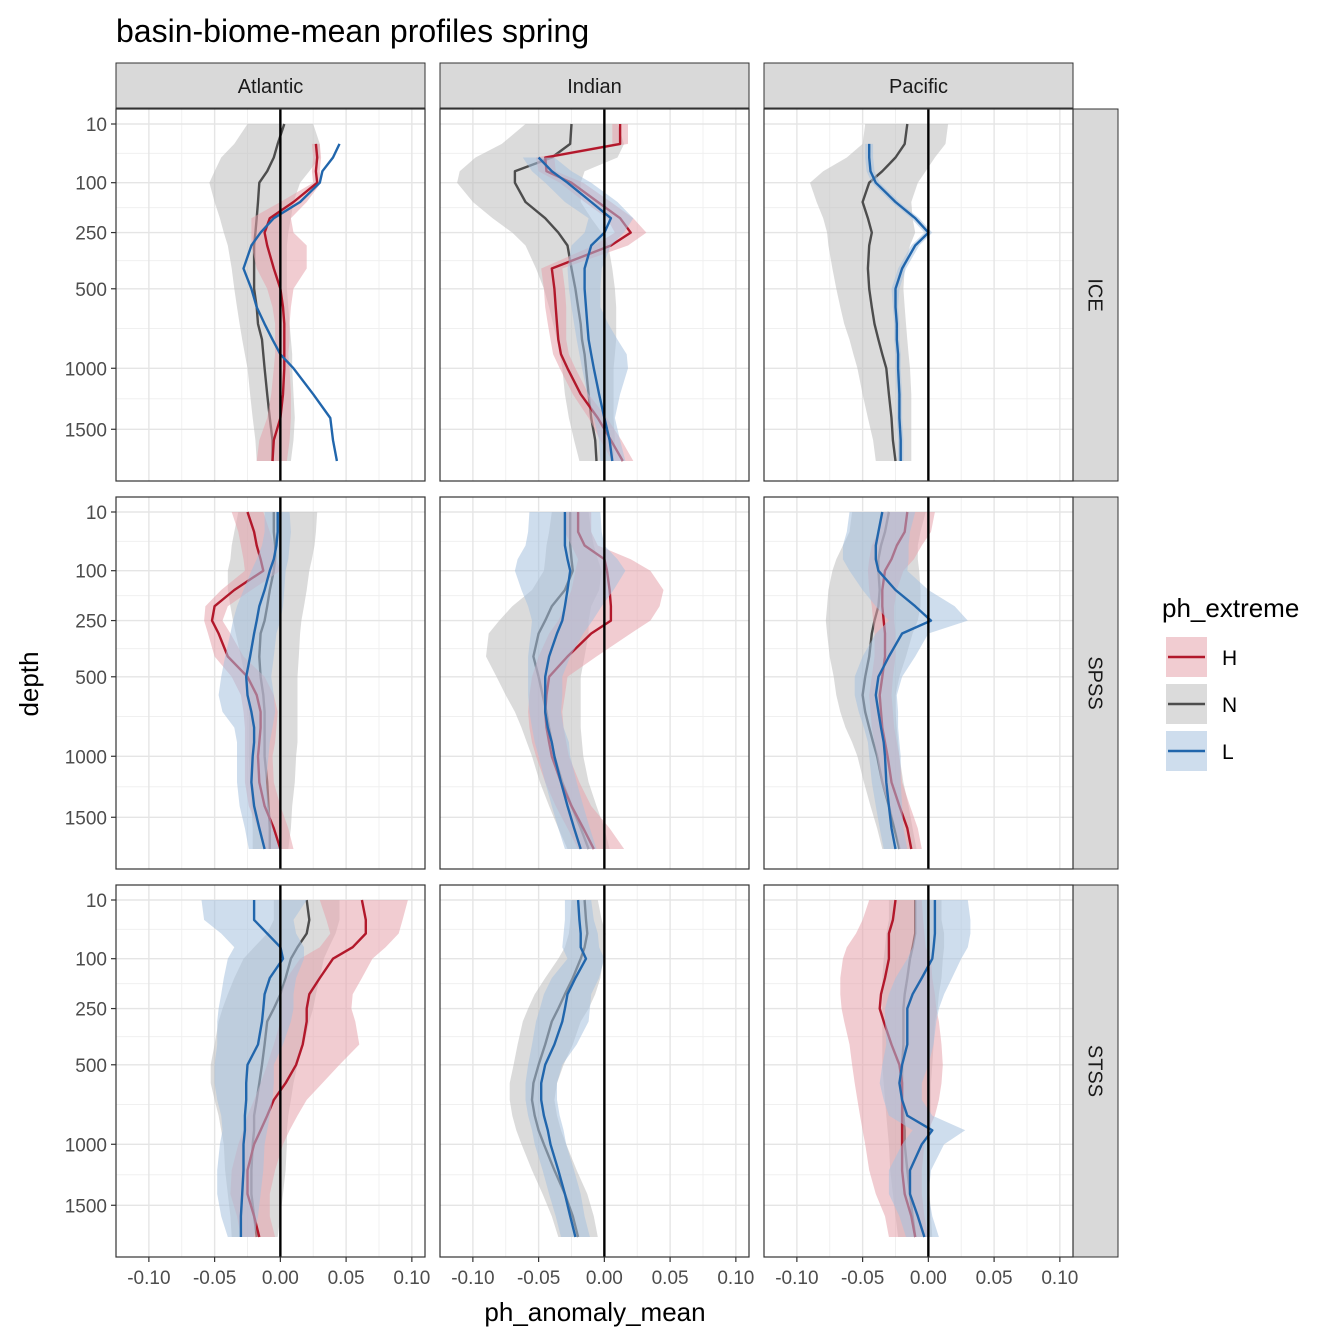 The width and height of the screenshot is (1344, 1344). What do you see at coordinates (319, 1068) in the screenshot?
I see `ribbon-H` at bounding box center [319, 1068].